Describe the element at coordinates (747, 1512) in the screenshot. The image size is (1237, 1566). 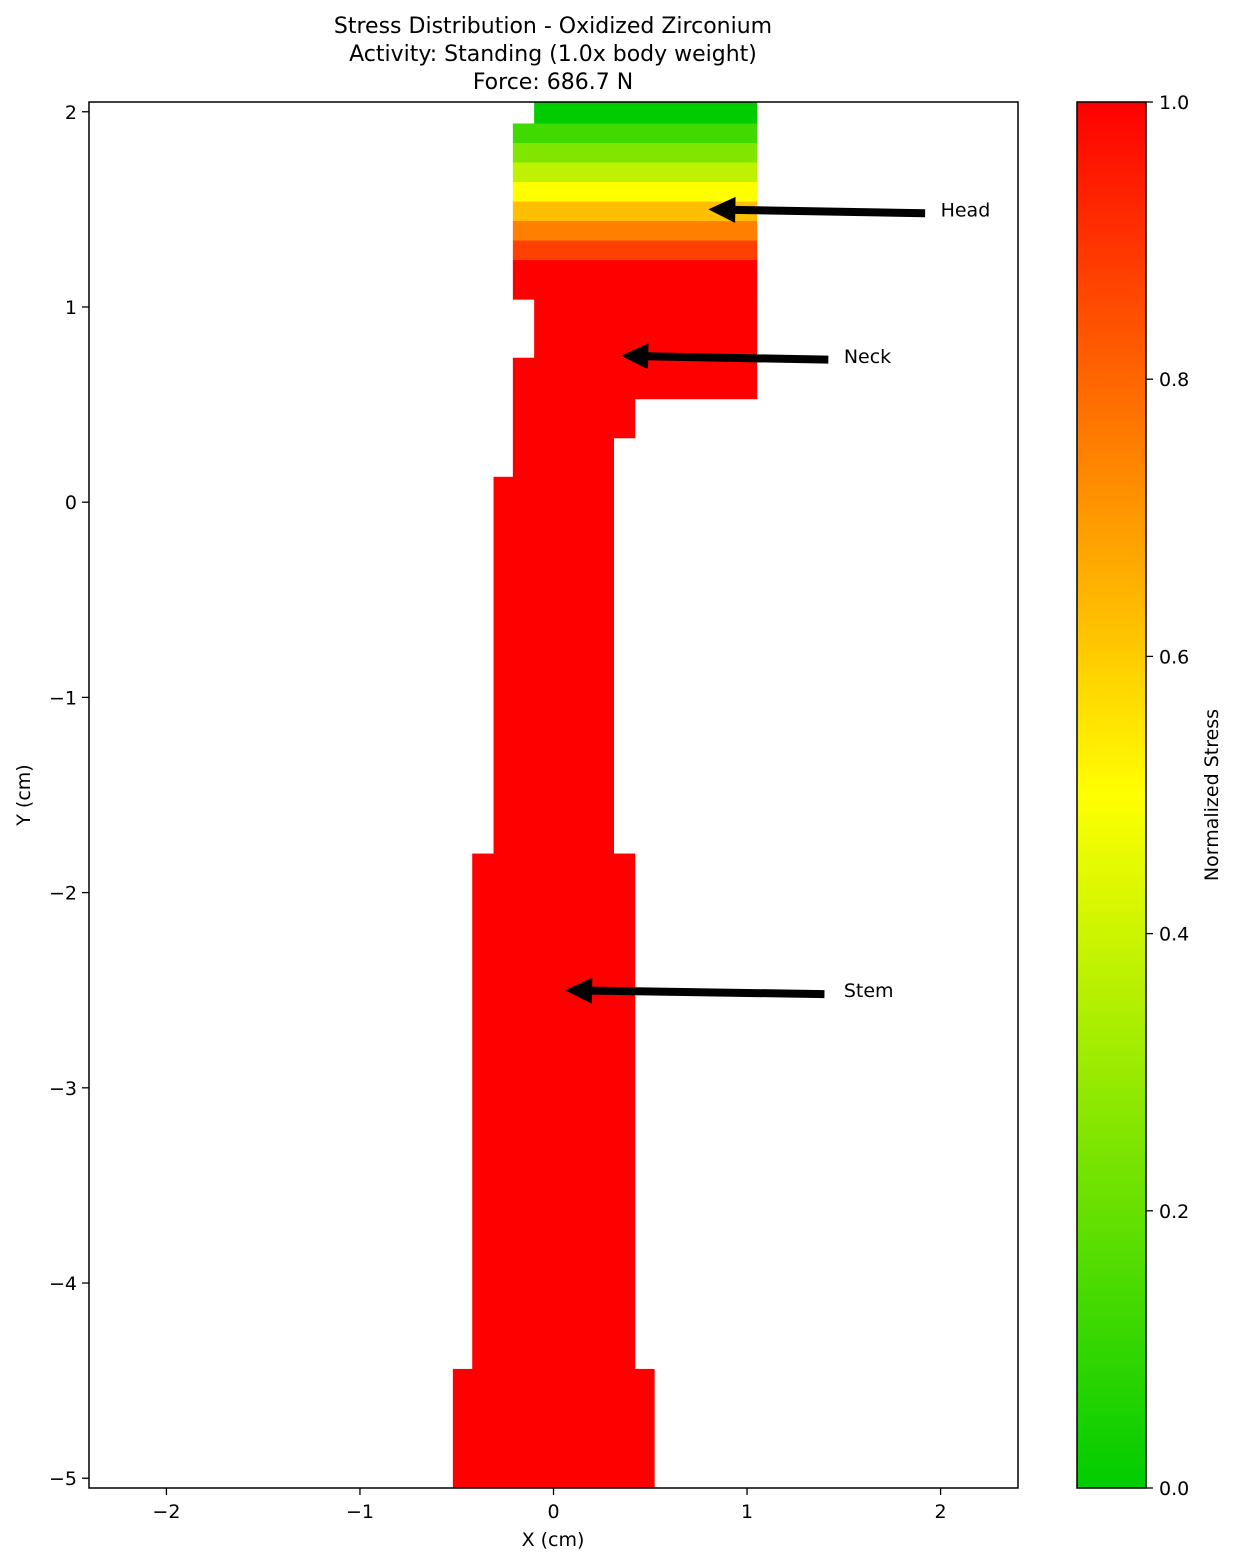
I see `x-tick-label-3: 1` at that location.